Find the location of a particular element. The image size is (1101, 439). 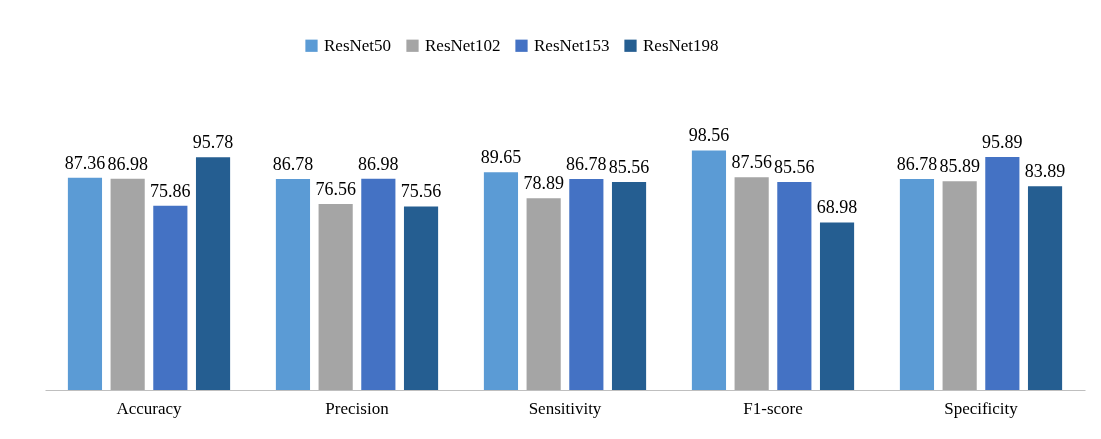

x-tick-label: F1-score is located at coordinates (773, 408).